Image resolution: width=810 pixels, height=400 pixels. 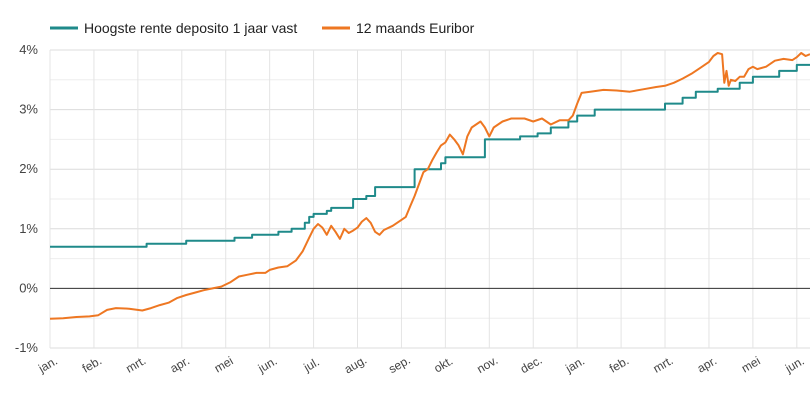 I want to click on y-tick-label: -1%, so click(x=27, y=347).